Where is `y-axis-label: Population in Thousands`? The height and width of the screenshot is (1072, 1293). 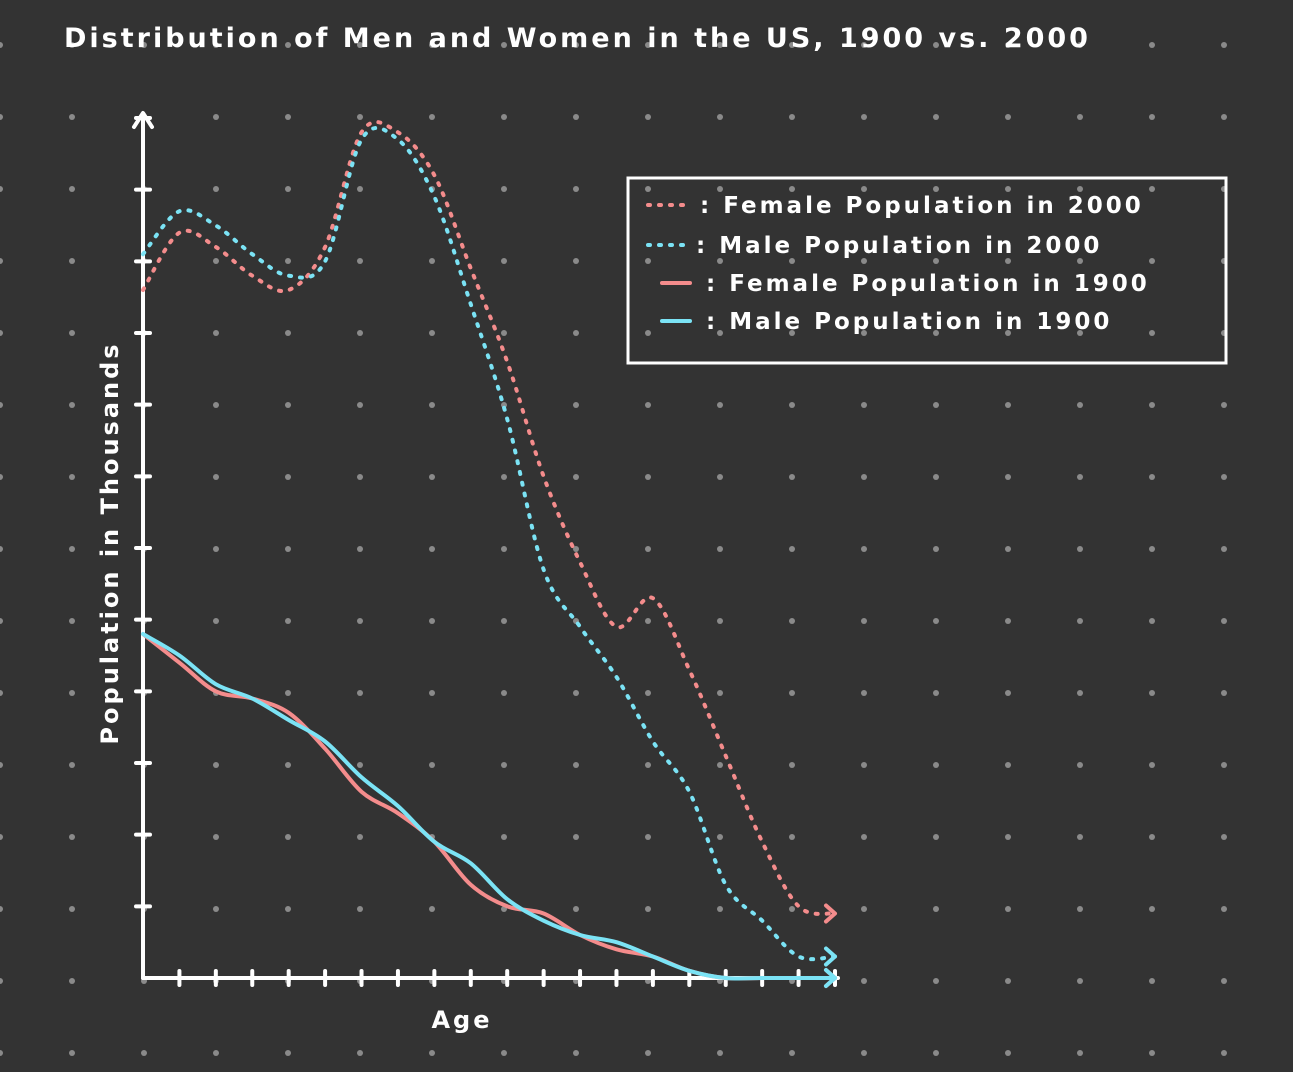
y-axis-label: Population in Thousands is located at coordinates (110, 542).